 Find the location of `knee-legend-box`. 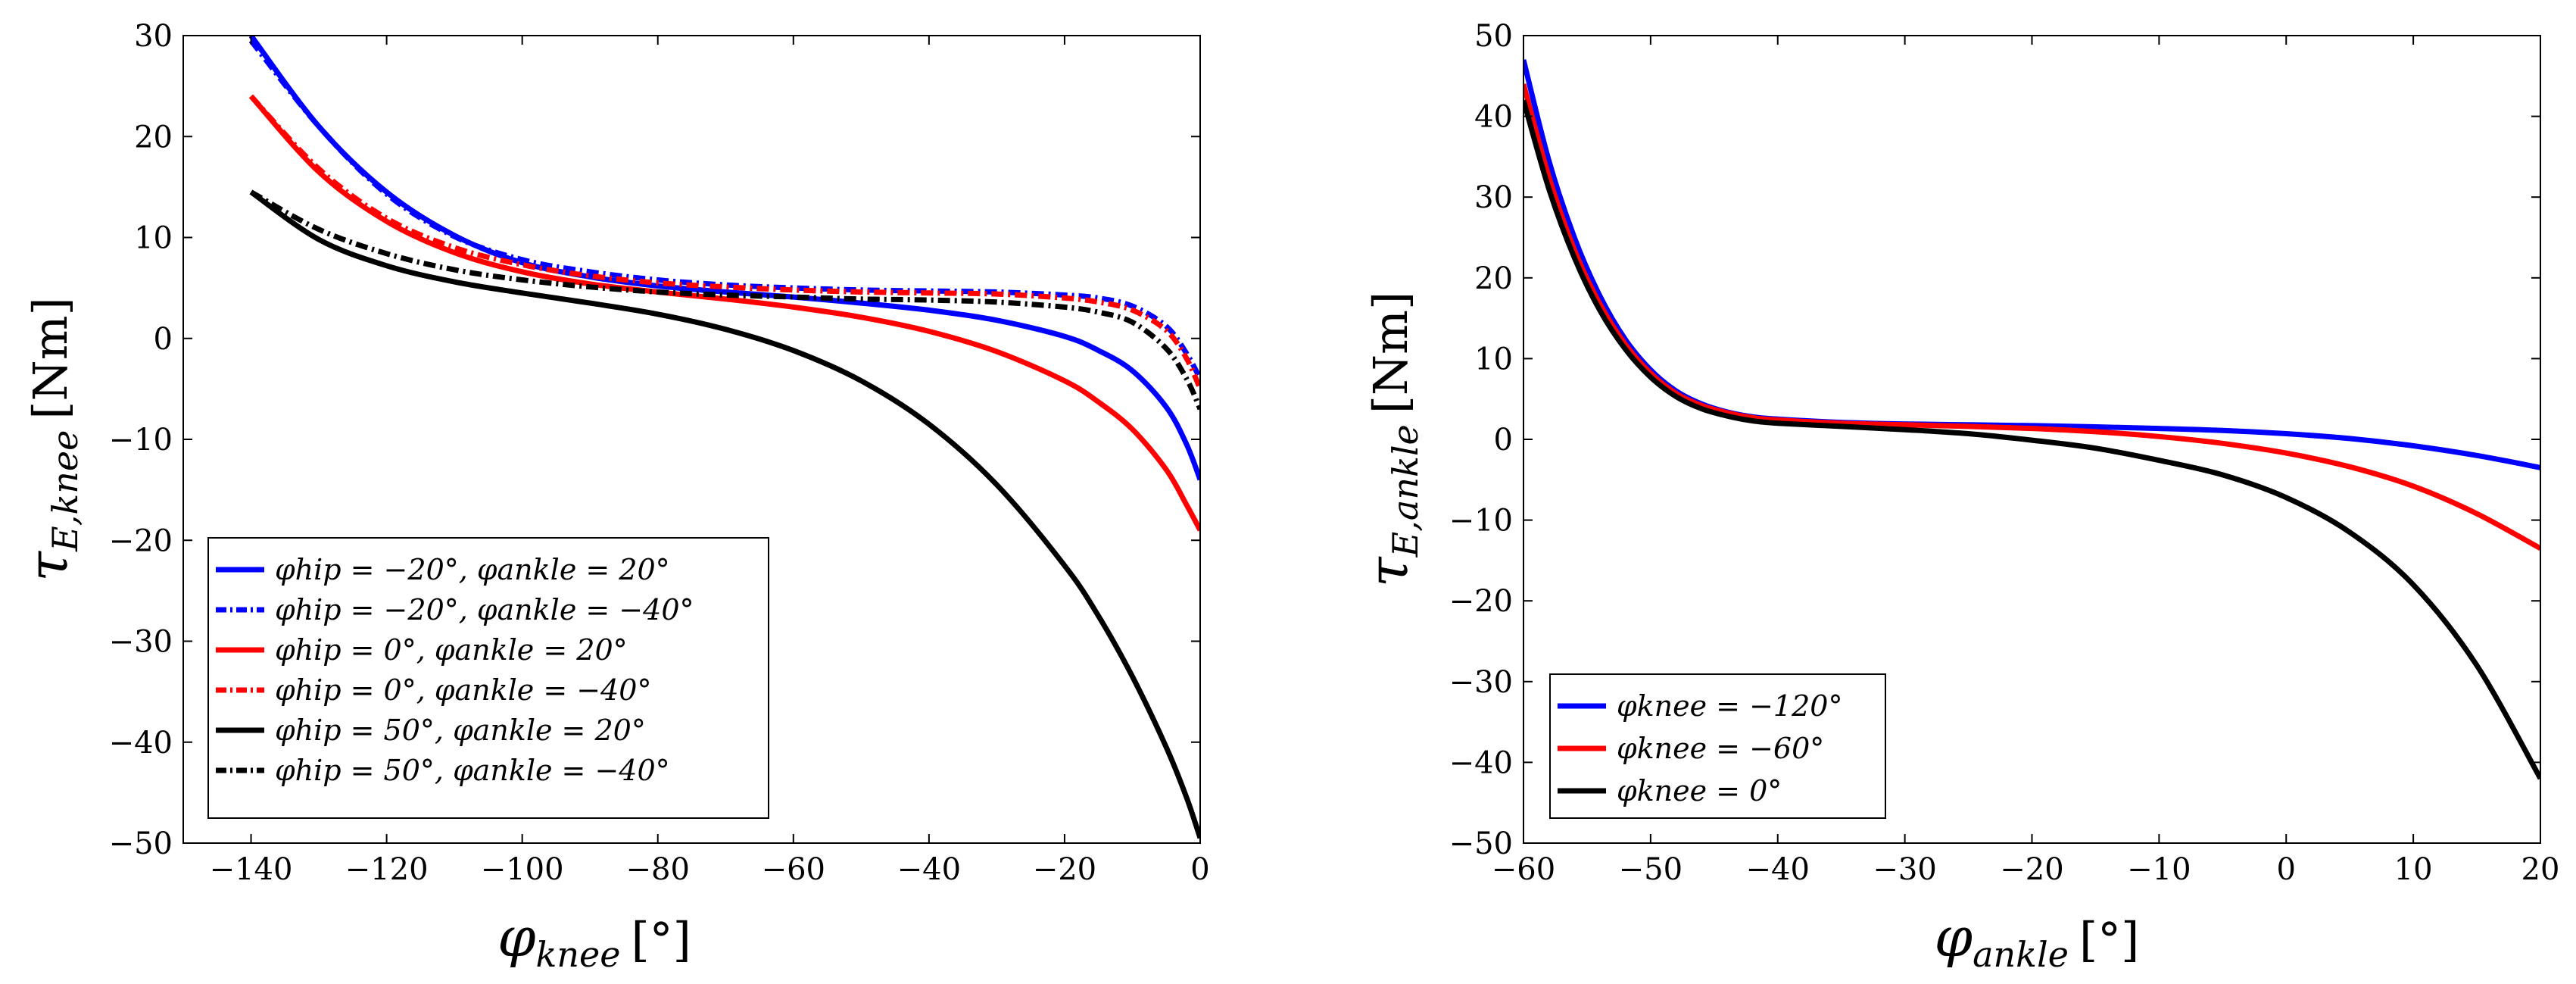

knee-legend-box is located at coordinates (488, 678).